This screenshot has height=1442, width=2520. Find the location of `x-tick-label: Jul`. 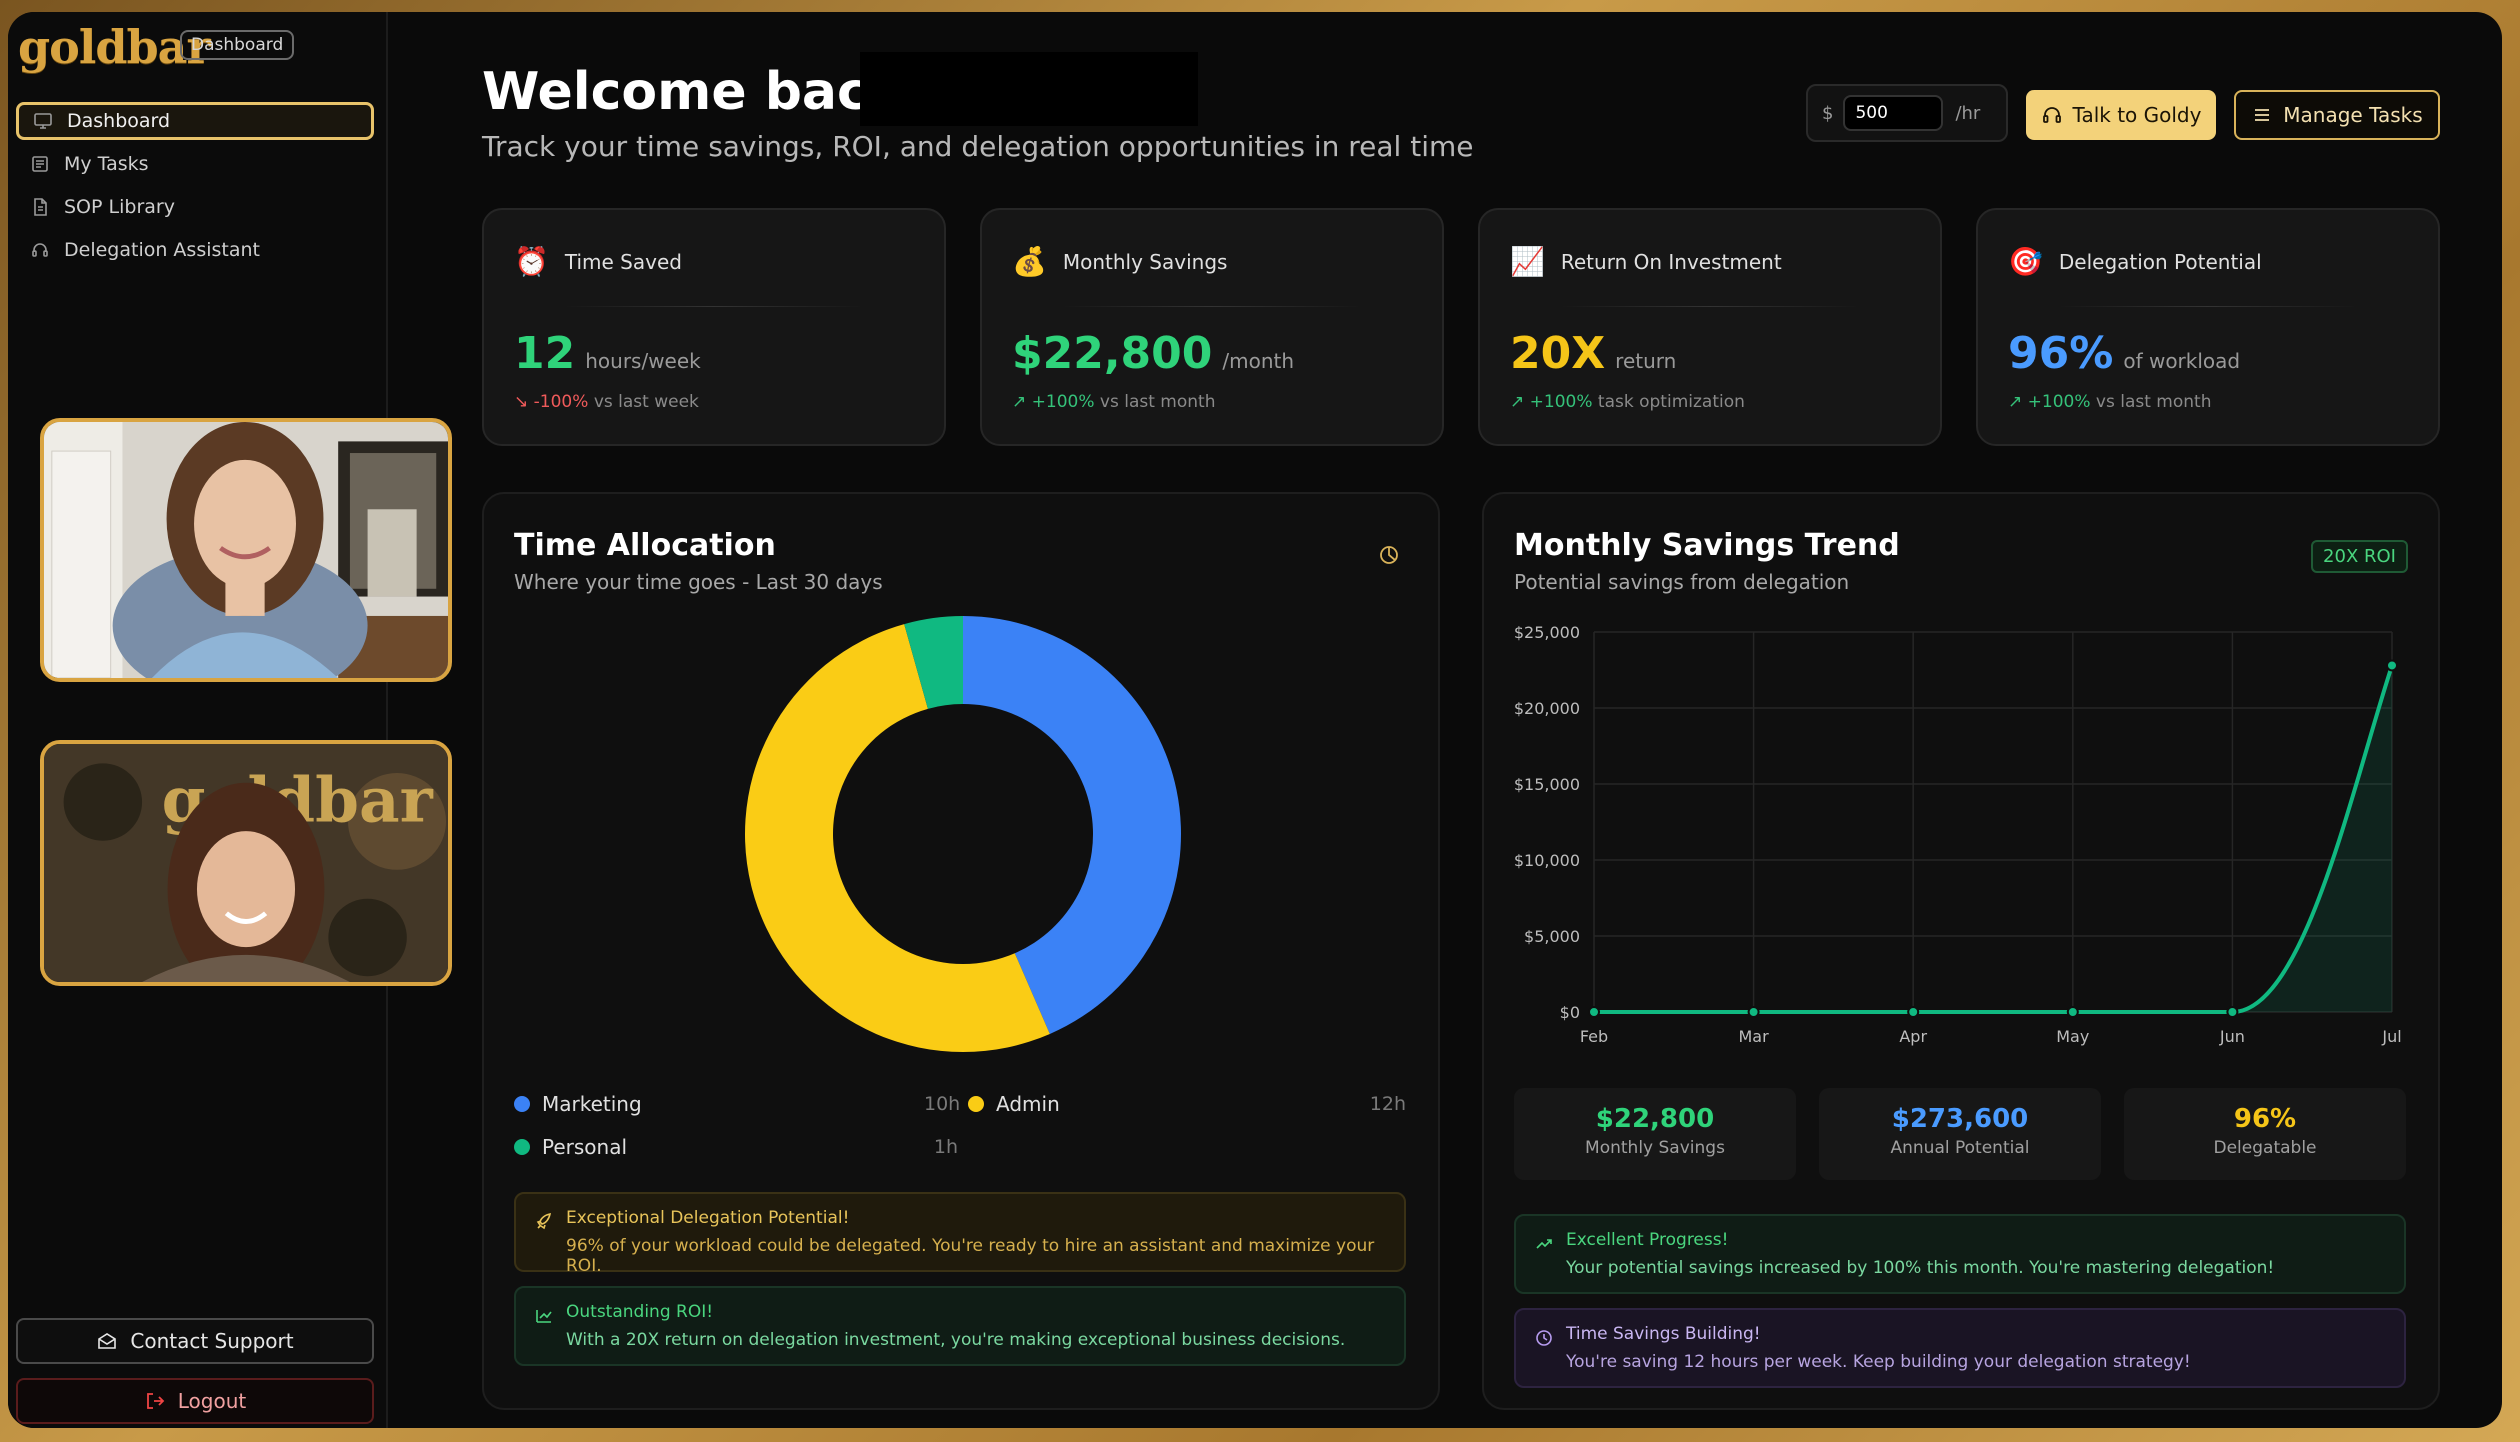

x-tick-label: Jul is located at coordinates (2391, 1036).